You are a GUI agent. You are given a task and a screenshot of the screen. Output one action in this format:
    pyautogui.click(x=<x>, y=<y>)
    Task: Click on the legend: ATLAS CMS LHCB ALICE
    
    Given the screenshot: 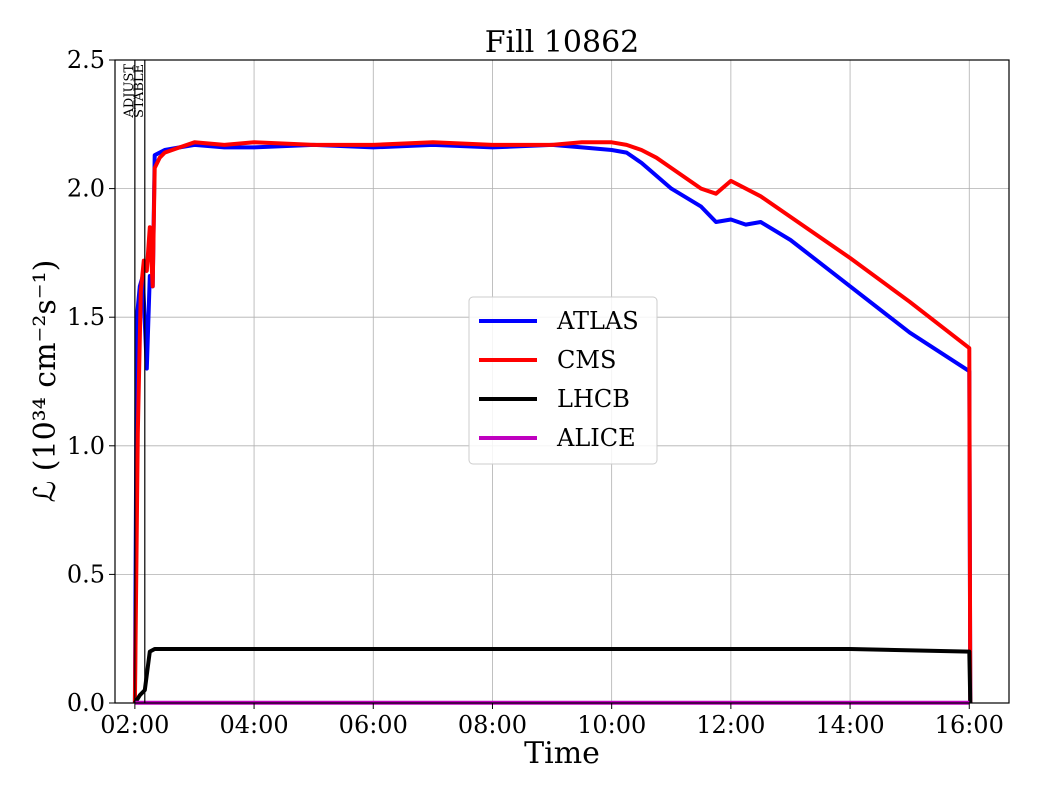 What is the action you would take?
    pyautogui.click(x=563, y=380)
    